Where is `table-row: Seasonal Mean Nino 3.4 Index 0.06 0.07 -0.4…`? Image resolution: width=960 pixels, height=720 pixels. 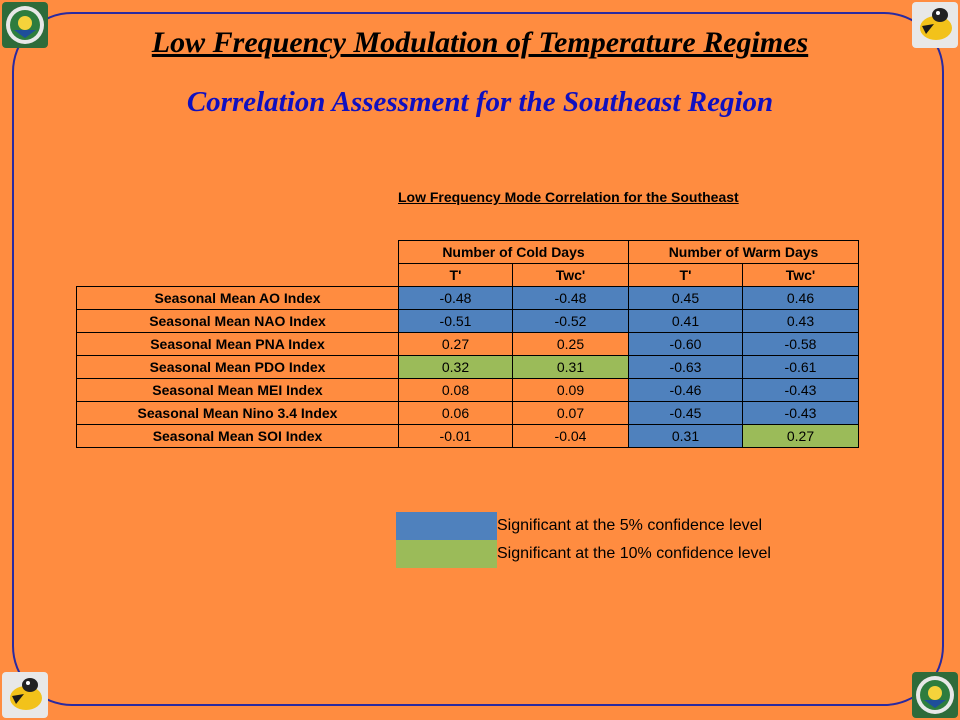 table-row: Seasonal Mean Nino 3.4 Index 0.06 0.07 -0.4… is located at coordinates (467, 413).